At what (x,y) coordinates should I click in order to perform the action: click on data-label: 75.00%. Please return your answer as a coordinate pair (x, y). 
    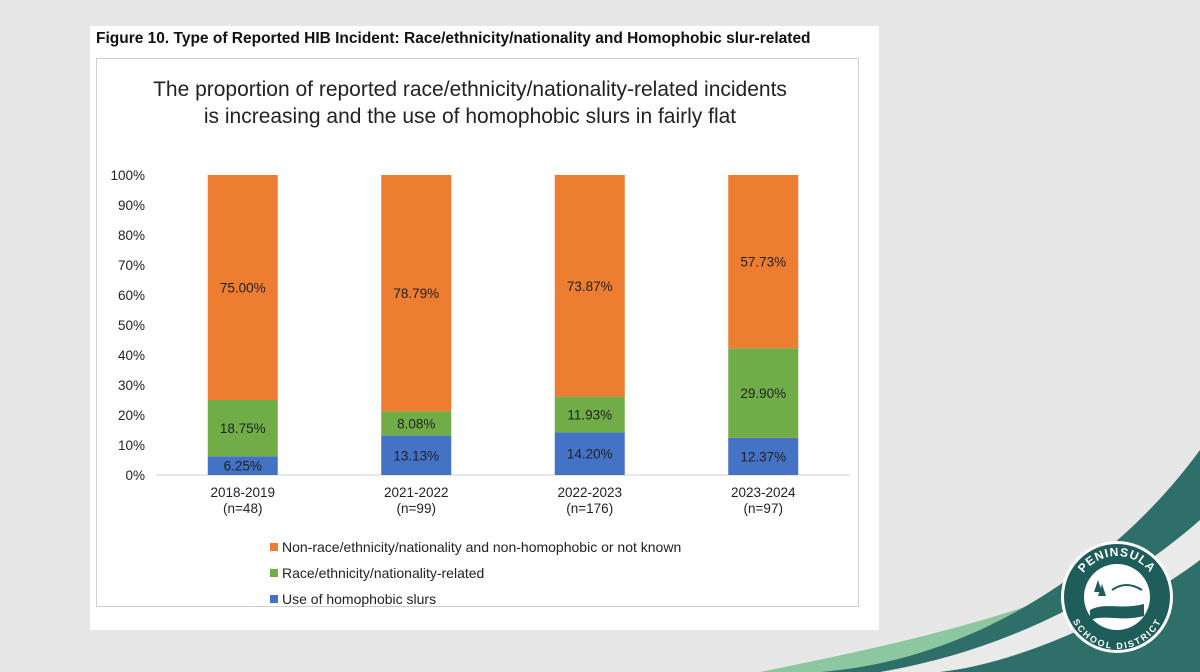
    Looking at the image, I should click on (243, 288).